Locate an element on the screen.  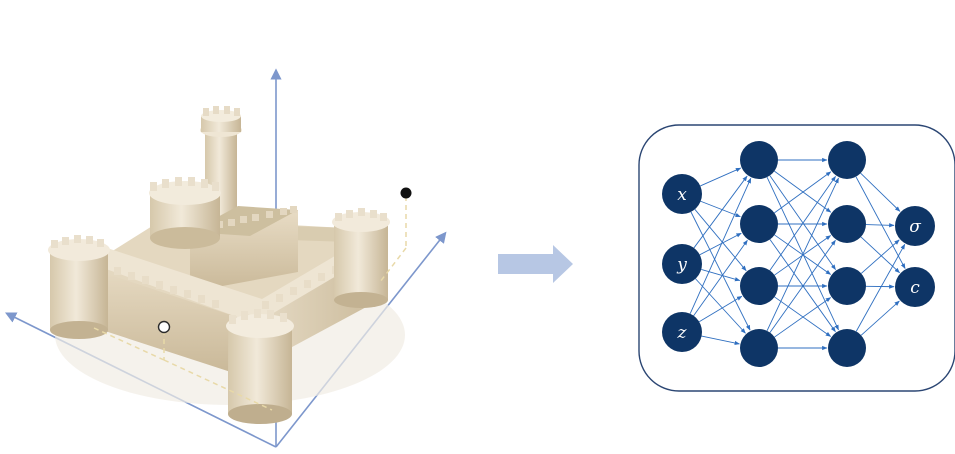
input-label-2: z is located at coordinates (682, 333).